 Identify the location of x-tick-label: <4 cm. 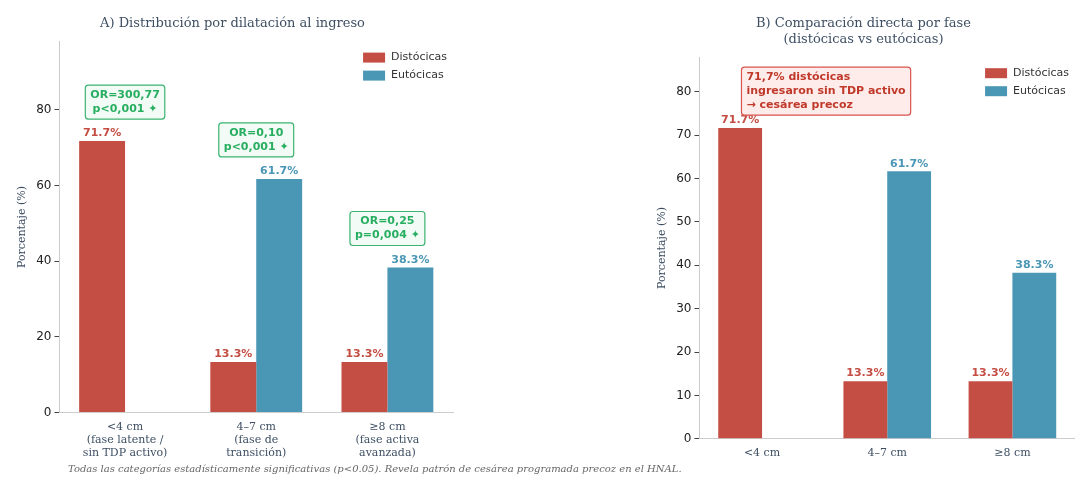
(762, 453).